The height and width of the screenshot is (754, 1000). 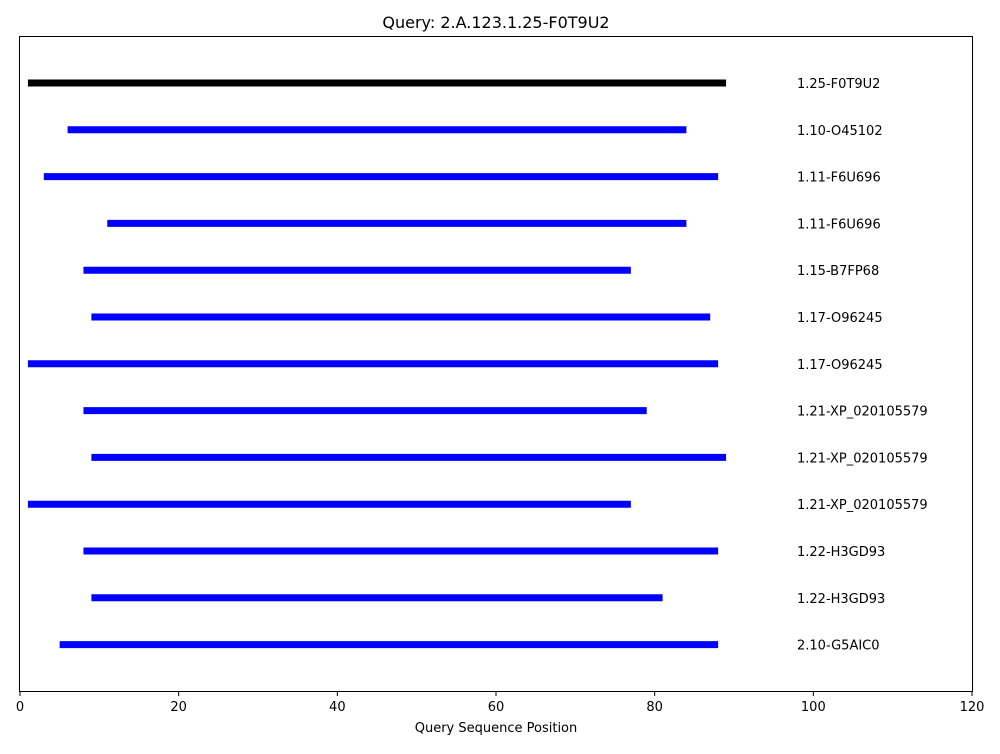 What do you see at coordinates (496, 728) in the screenshot?
I see `x-axis-label: Query Sequence Position` at bounding box center [496, 728].